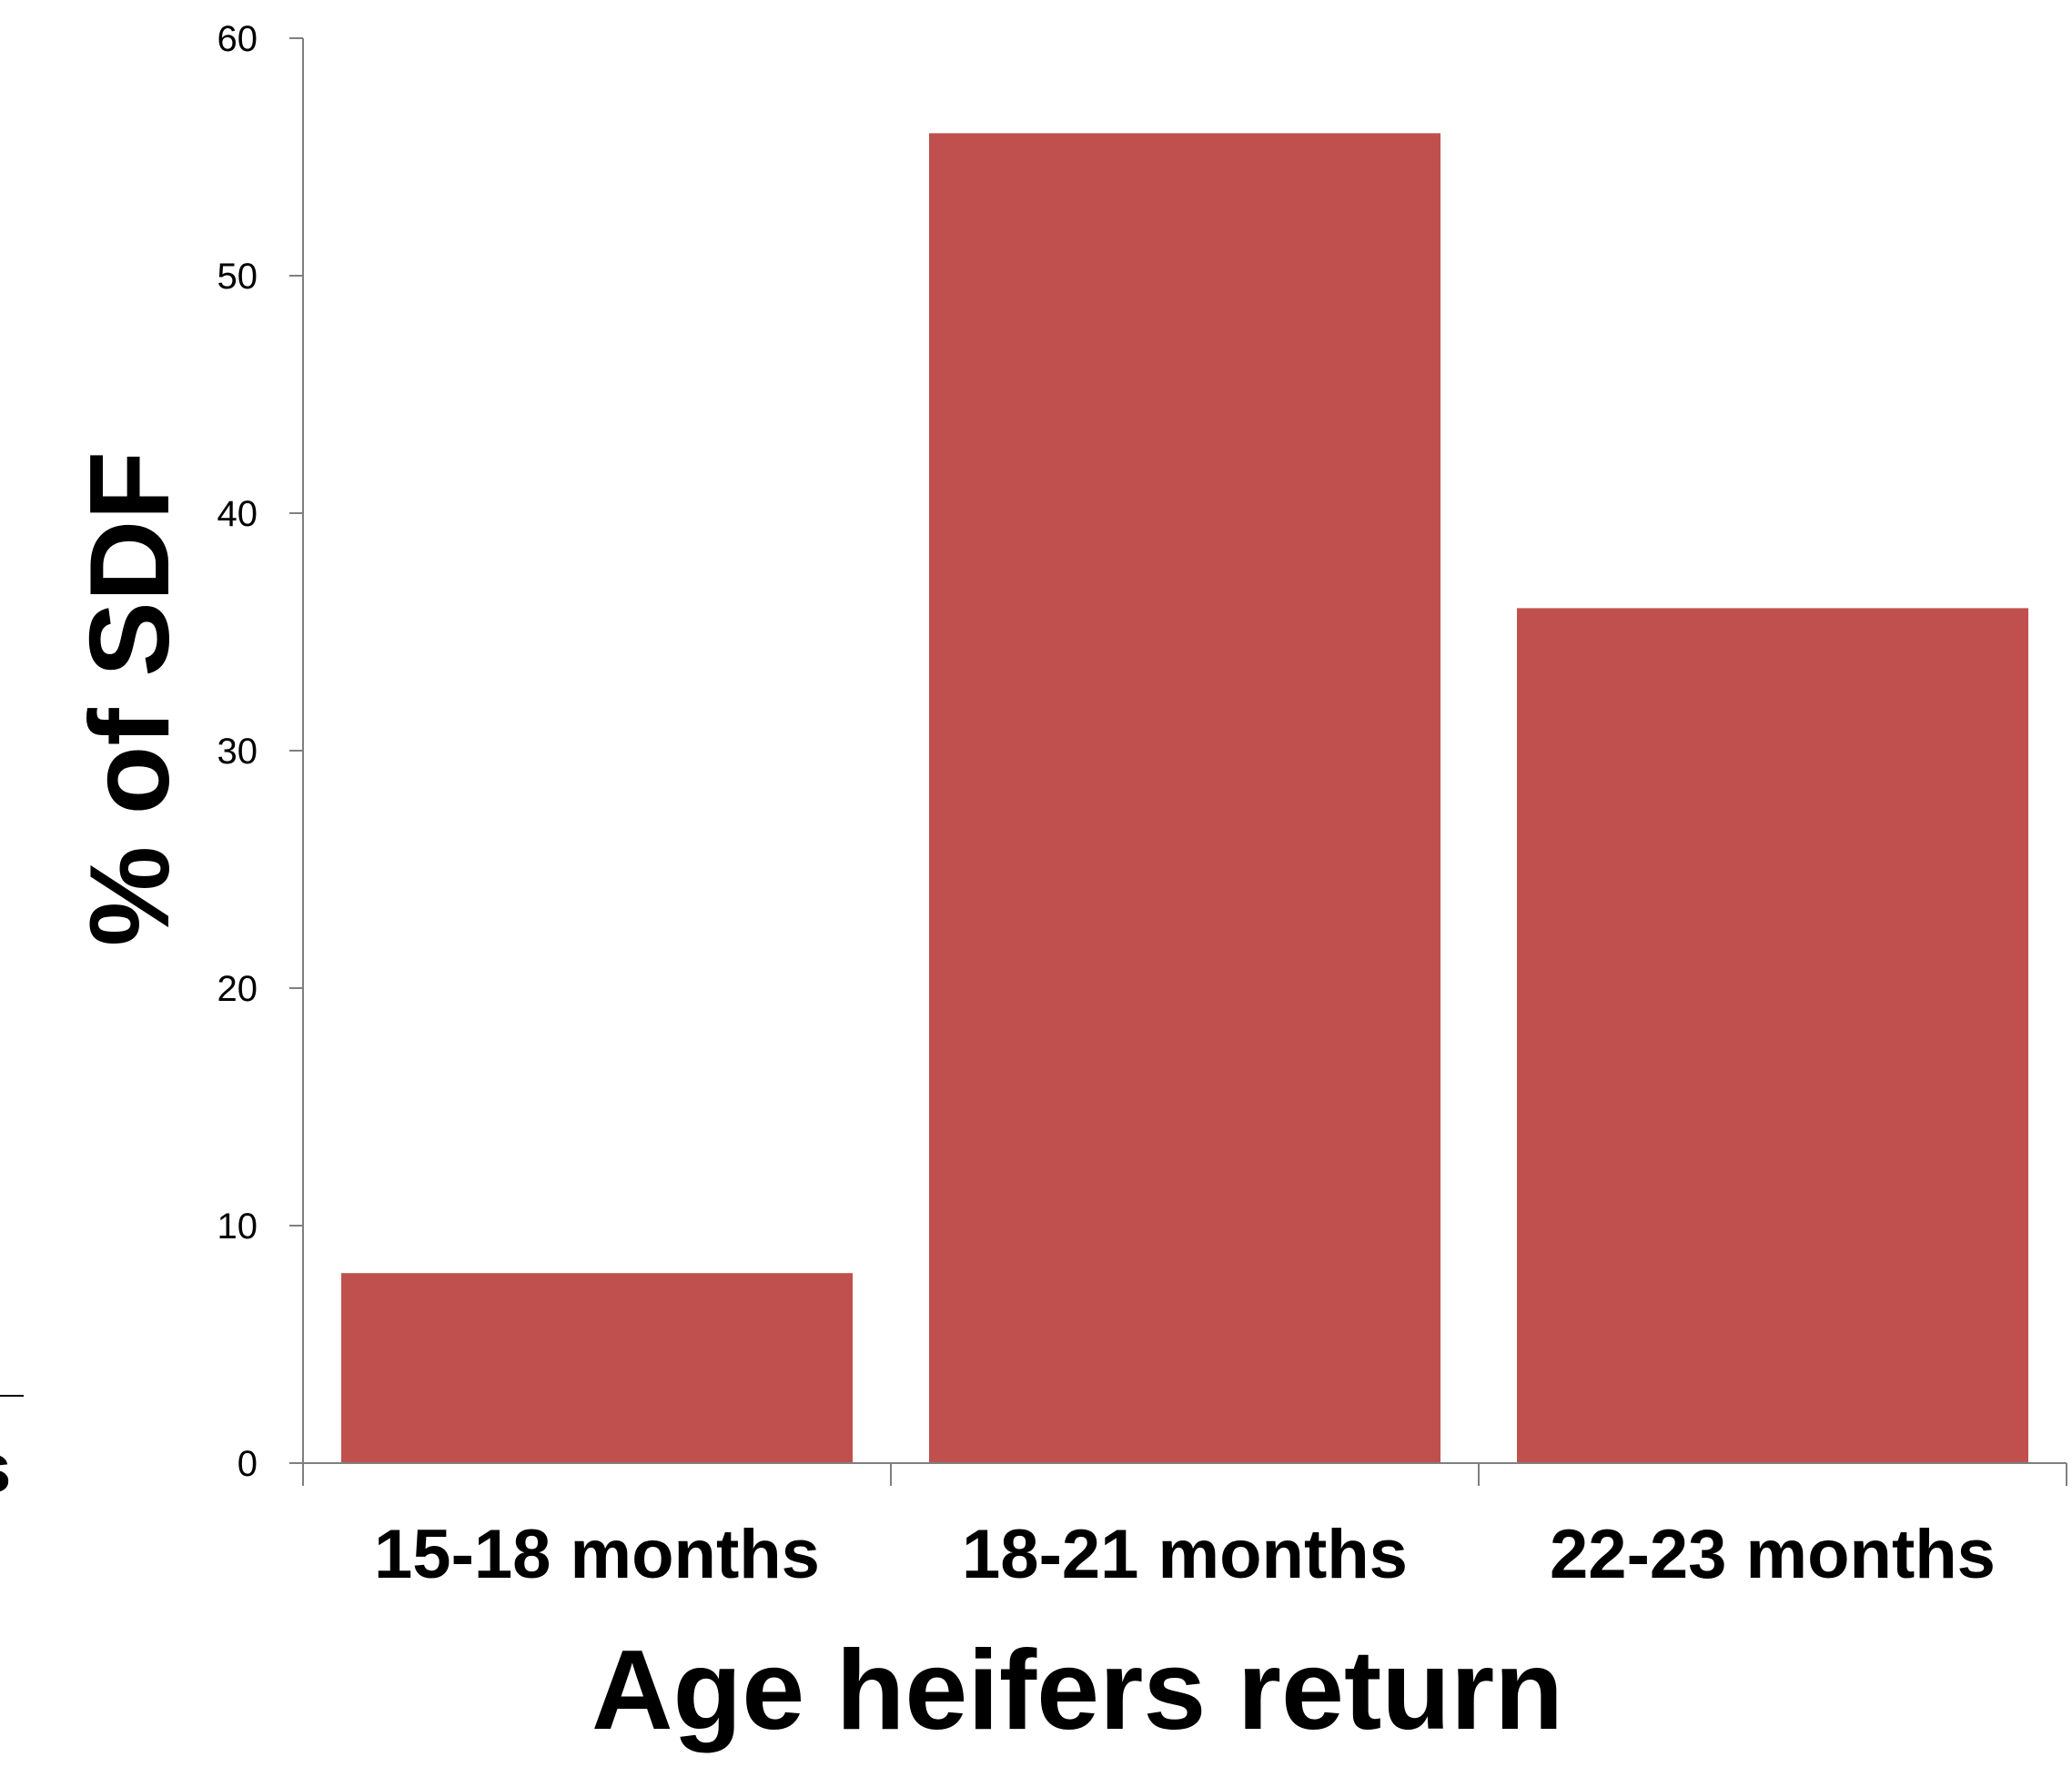 This screenshot has width=2072, height=1767. Describe the element at coordinates (237, 1227) in the screenshot. I see `y-tick-label-10: 10` at that location.